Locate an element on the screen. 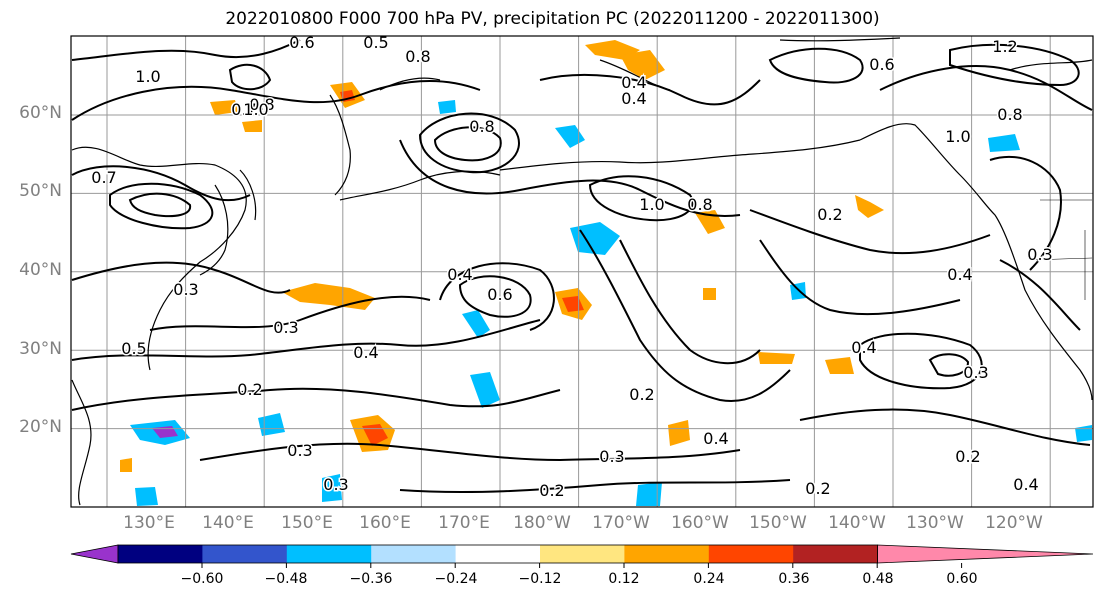 The height and width of the screenshot is (601, 1105). state-border is located at coordinates (1061, 259).